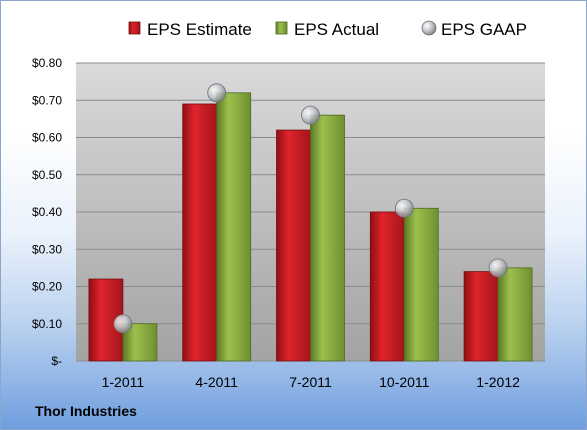  What do you see at coordinates (429, 28) in the screenshot?
I see `legend-gaap-swatch` at bounding box center [429, 28].